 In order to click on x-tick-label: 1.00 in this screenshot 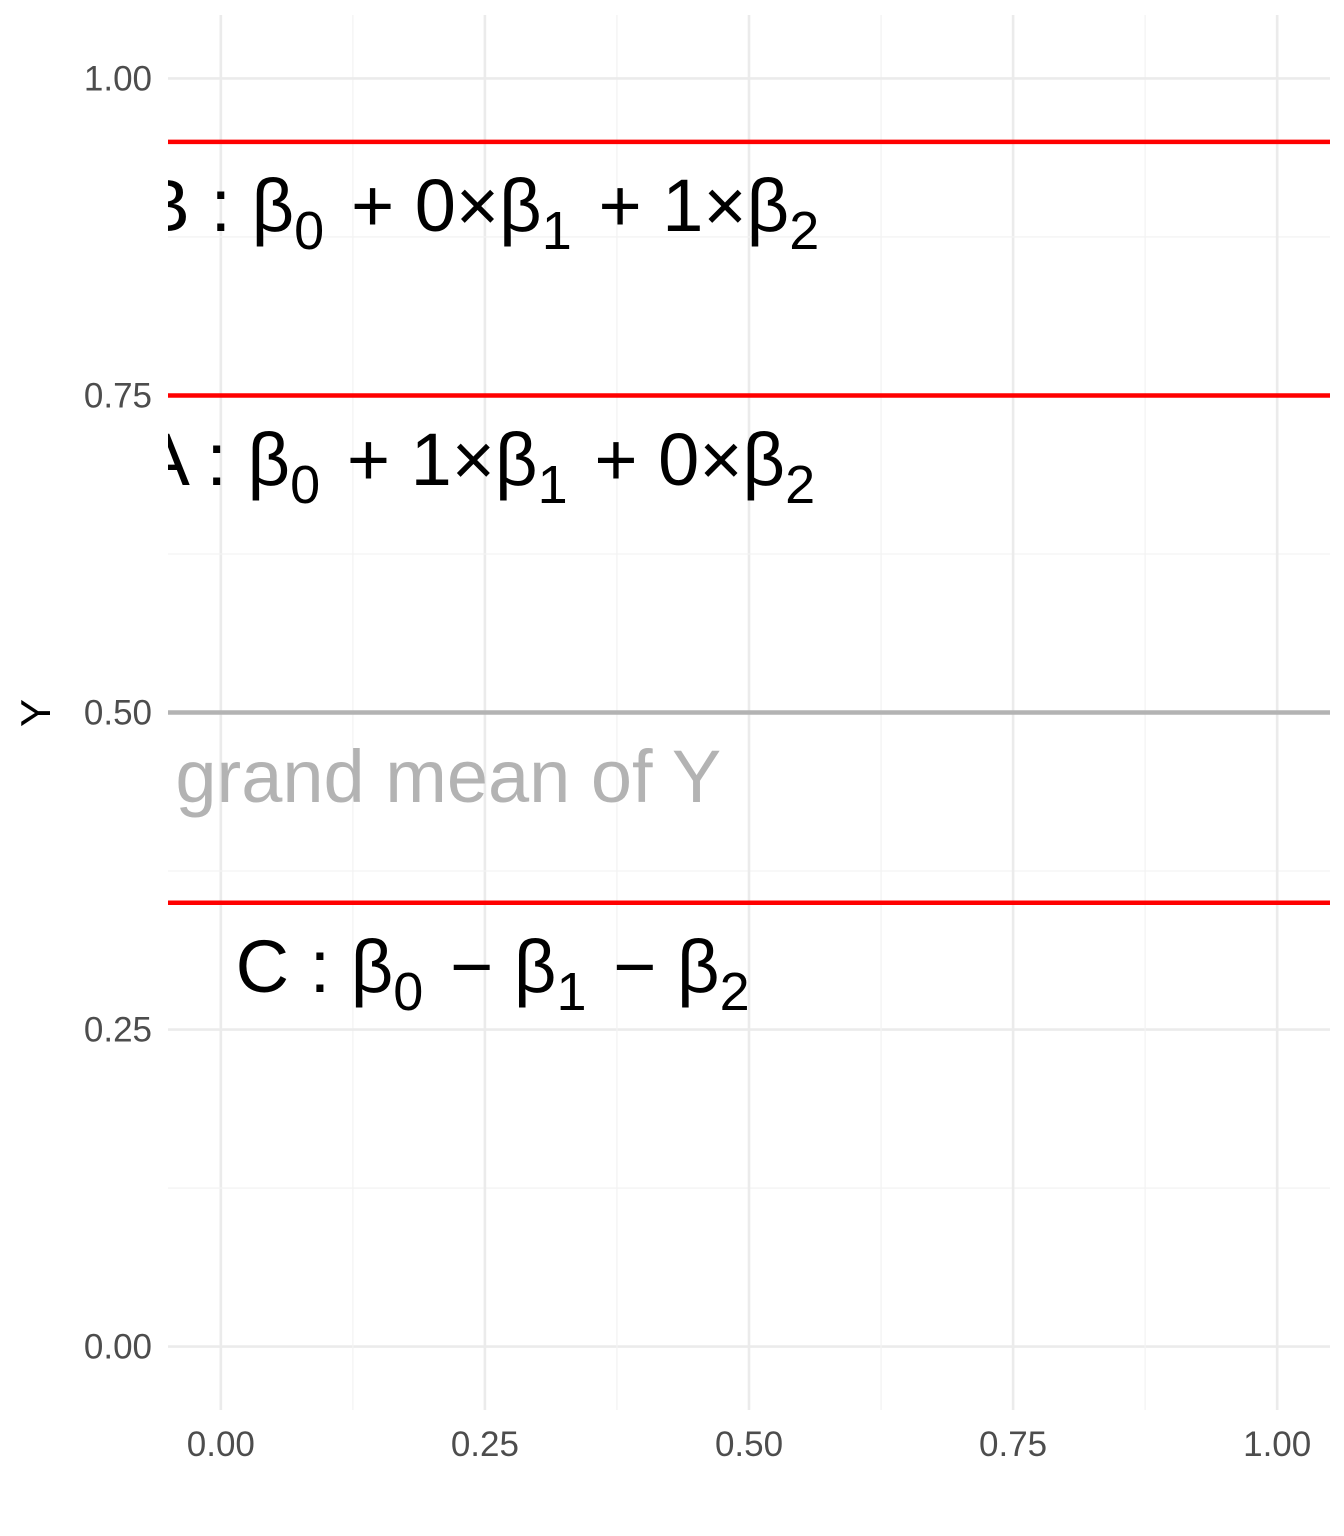, I will do `click(1277, 1444)`.